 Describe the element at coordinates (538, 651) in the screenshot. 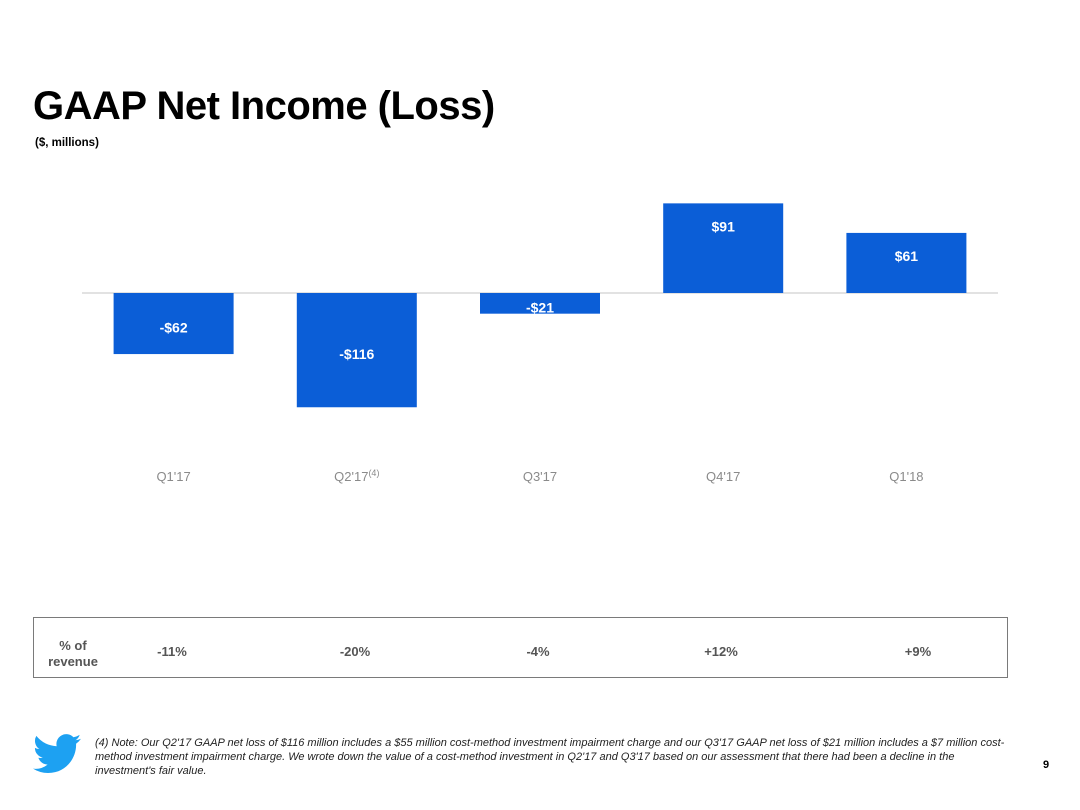

I see `revenue-pct-q3-17: -4%` at that location.